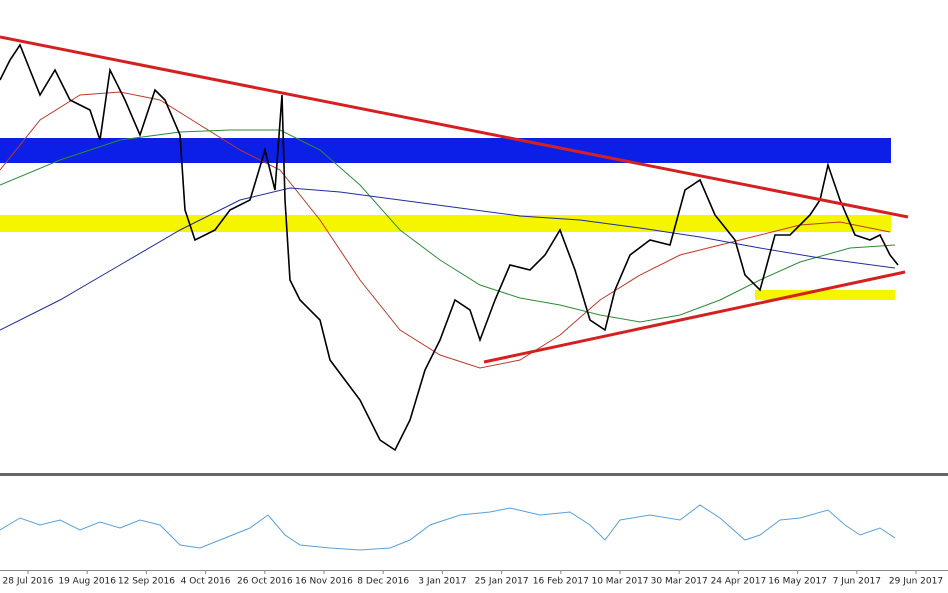  What do you see at coordinates (28, 582) in the screenshot?
I see `x-tick-label: 28 Jul 2016` at bounding box center [28, 582].